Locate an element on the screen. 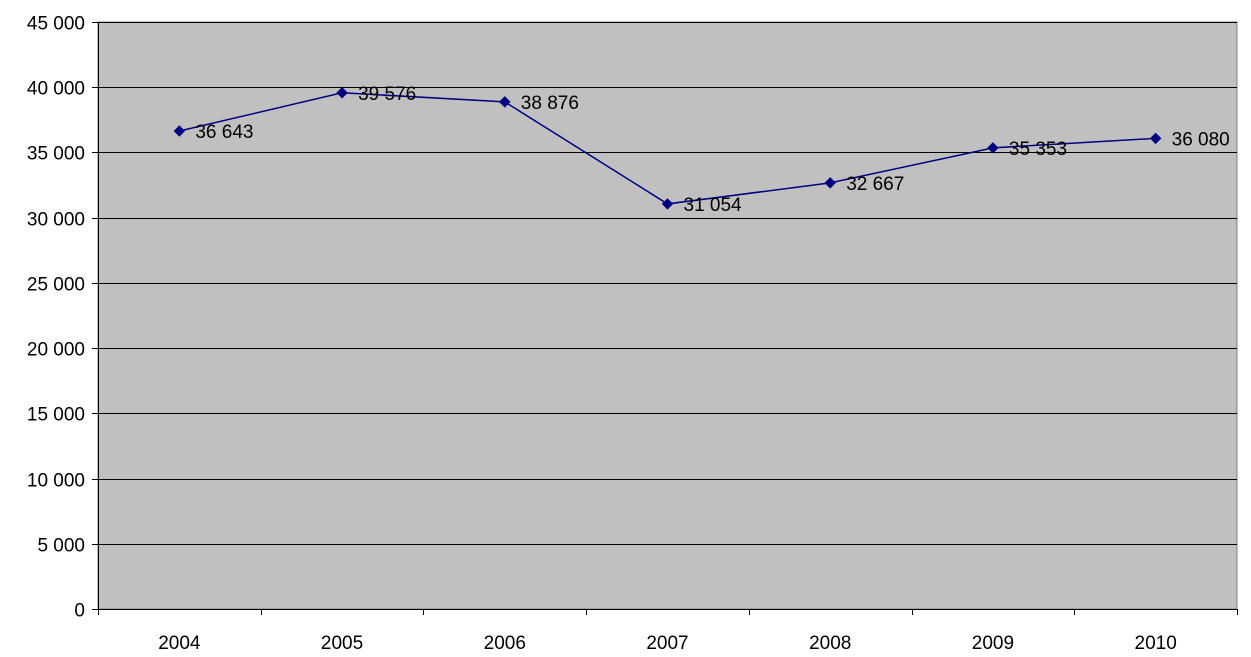  x-tick-label: 2005 is located at coordinates (342, 643).